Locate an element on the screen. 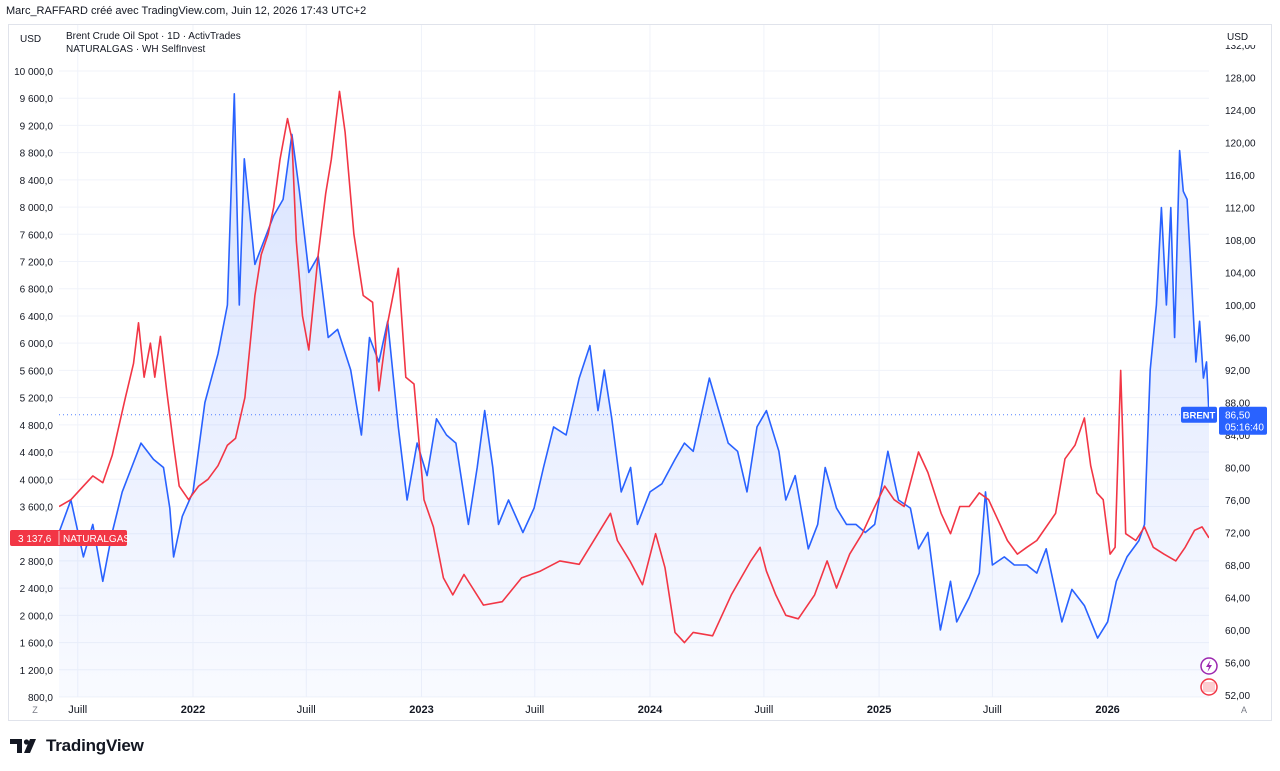 The height and width of the screenshot is (771, 1280). right-axis-tick: 124,00 is located at coordinates (1240, 111).